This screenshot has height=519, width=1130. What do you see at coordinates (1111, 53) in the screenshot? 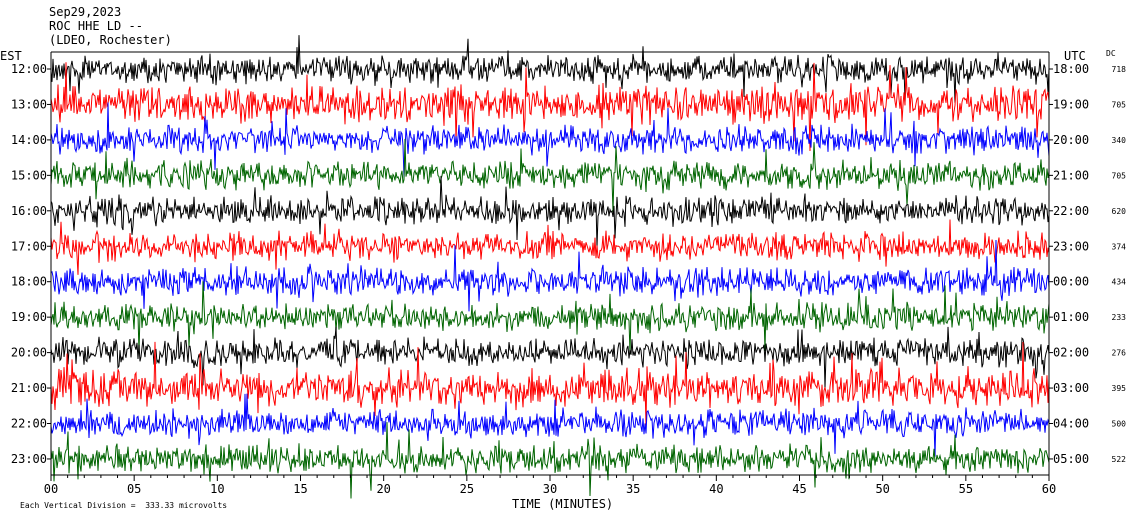
I see `dc-column-header: DC` at bounding box center [1111, 53].